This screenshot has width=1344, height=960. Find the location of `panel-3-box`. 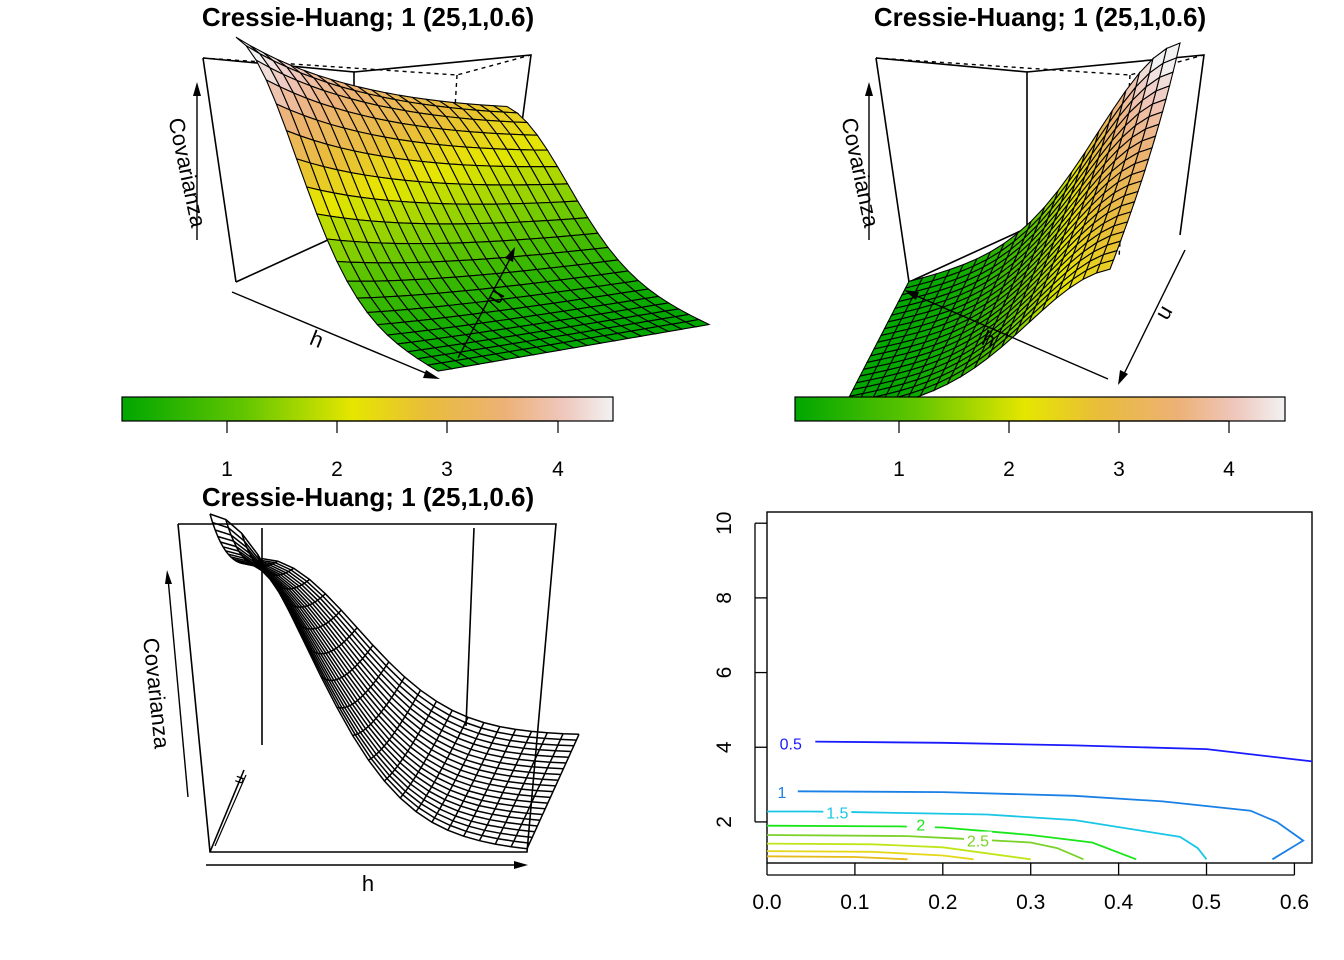

panel-3-box is located at coordinates (367, 688).